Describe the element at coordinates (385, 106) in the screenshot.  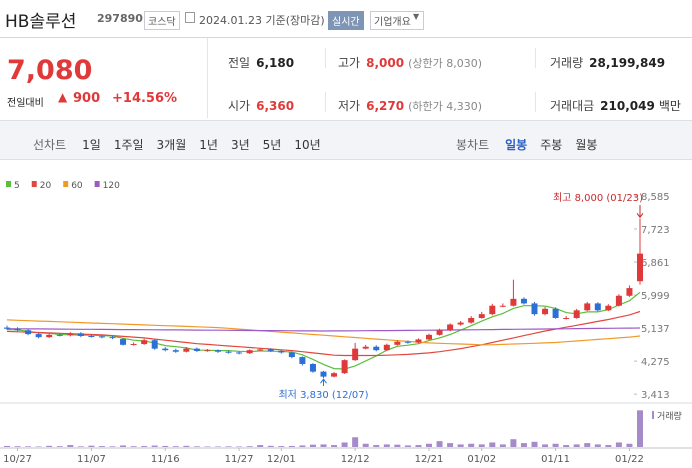
I see `stat-value: 6,270` at that location.